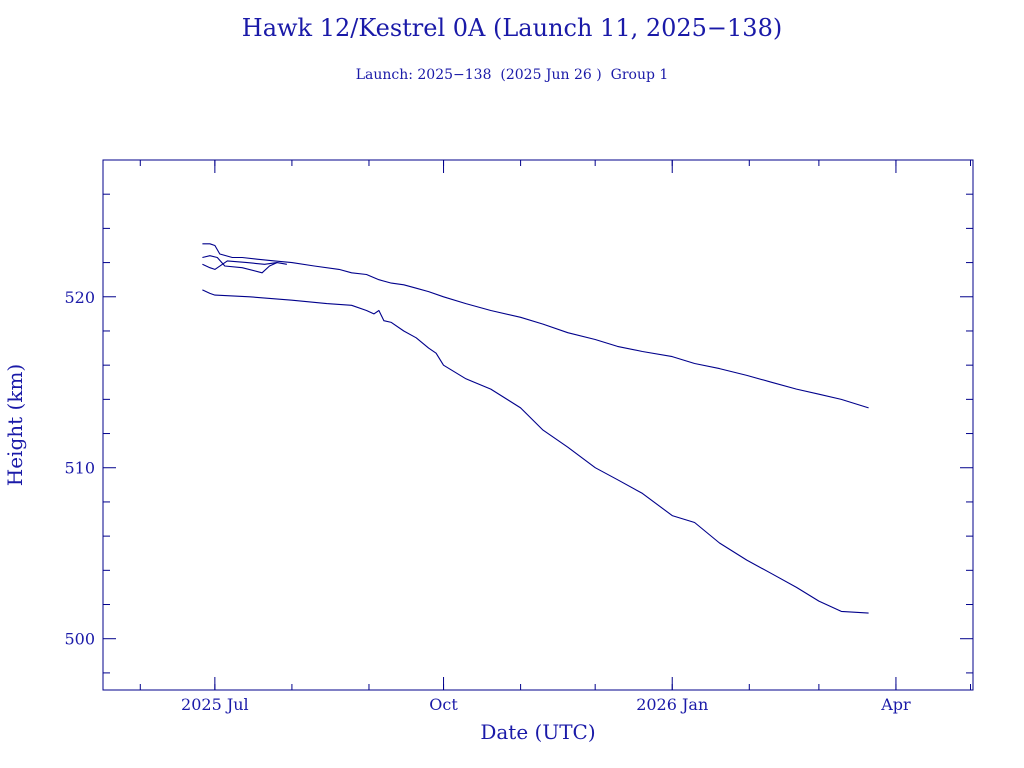 This screenshot has height=768, width=1024. What do you see at coordinates (895, 704) in the screenshot?
I see `x-tick-label: Apr` at bounding box center [895, 704].